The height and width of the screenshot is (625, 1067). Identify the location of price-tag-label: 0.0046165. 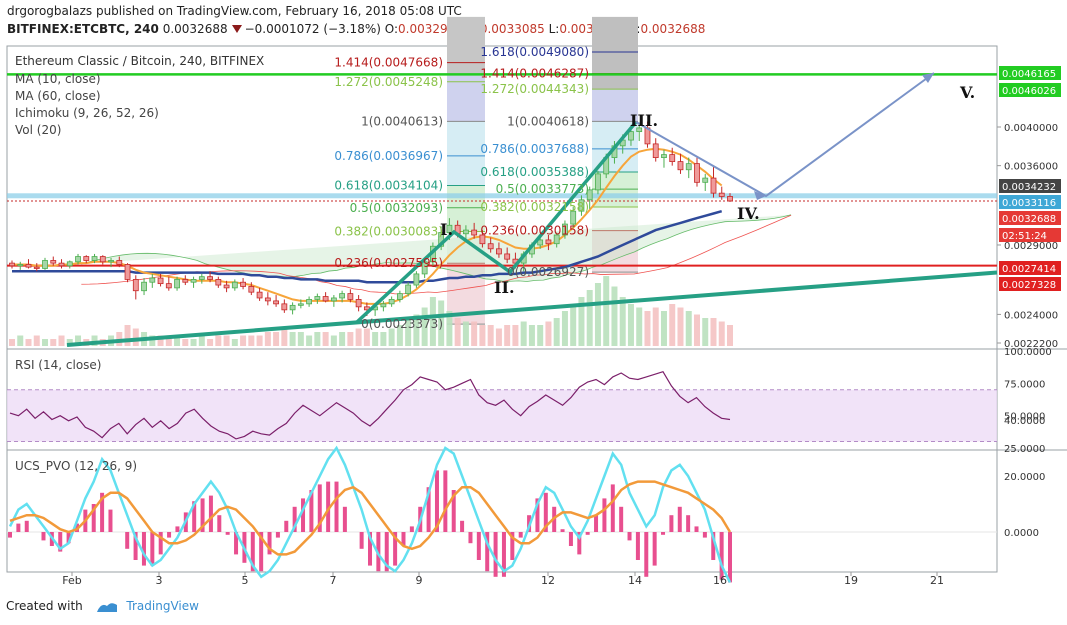
(1029, 74).